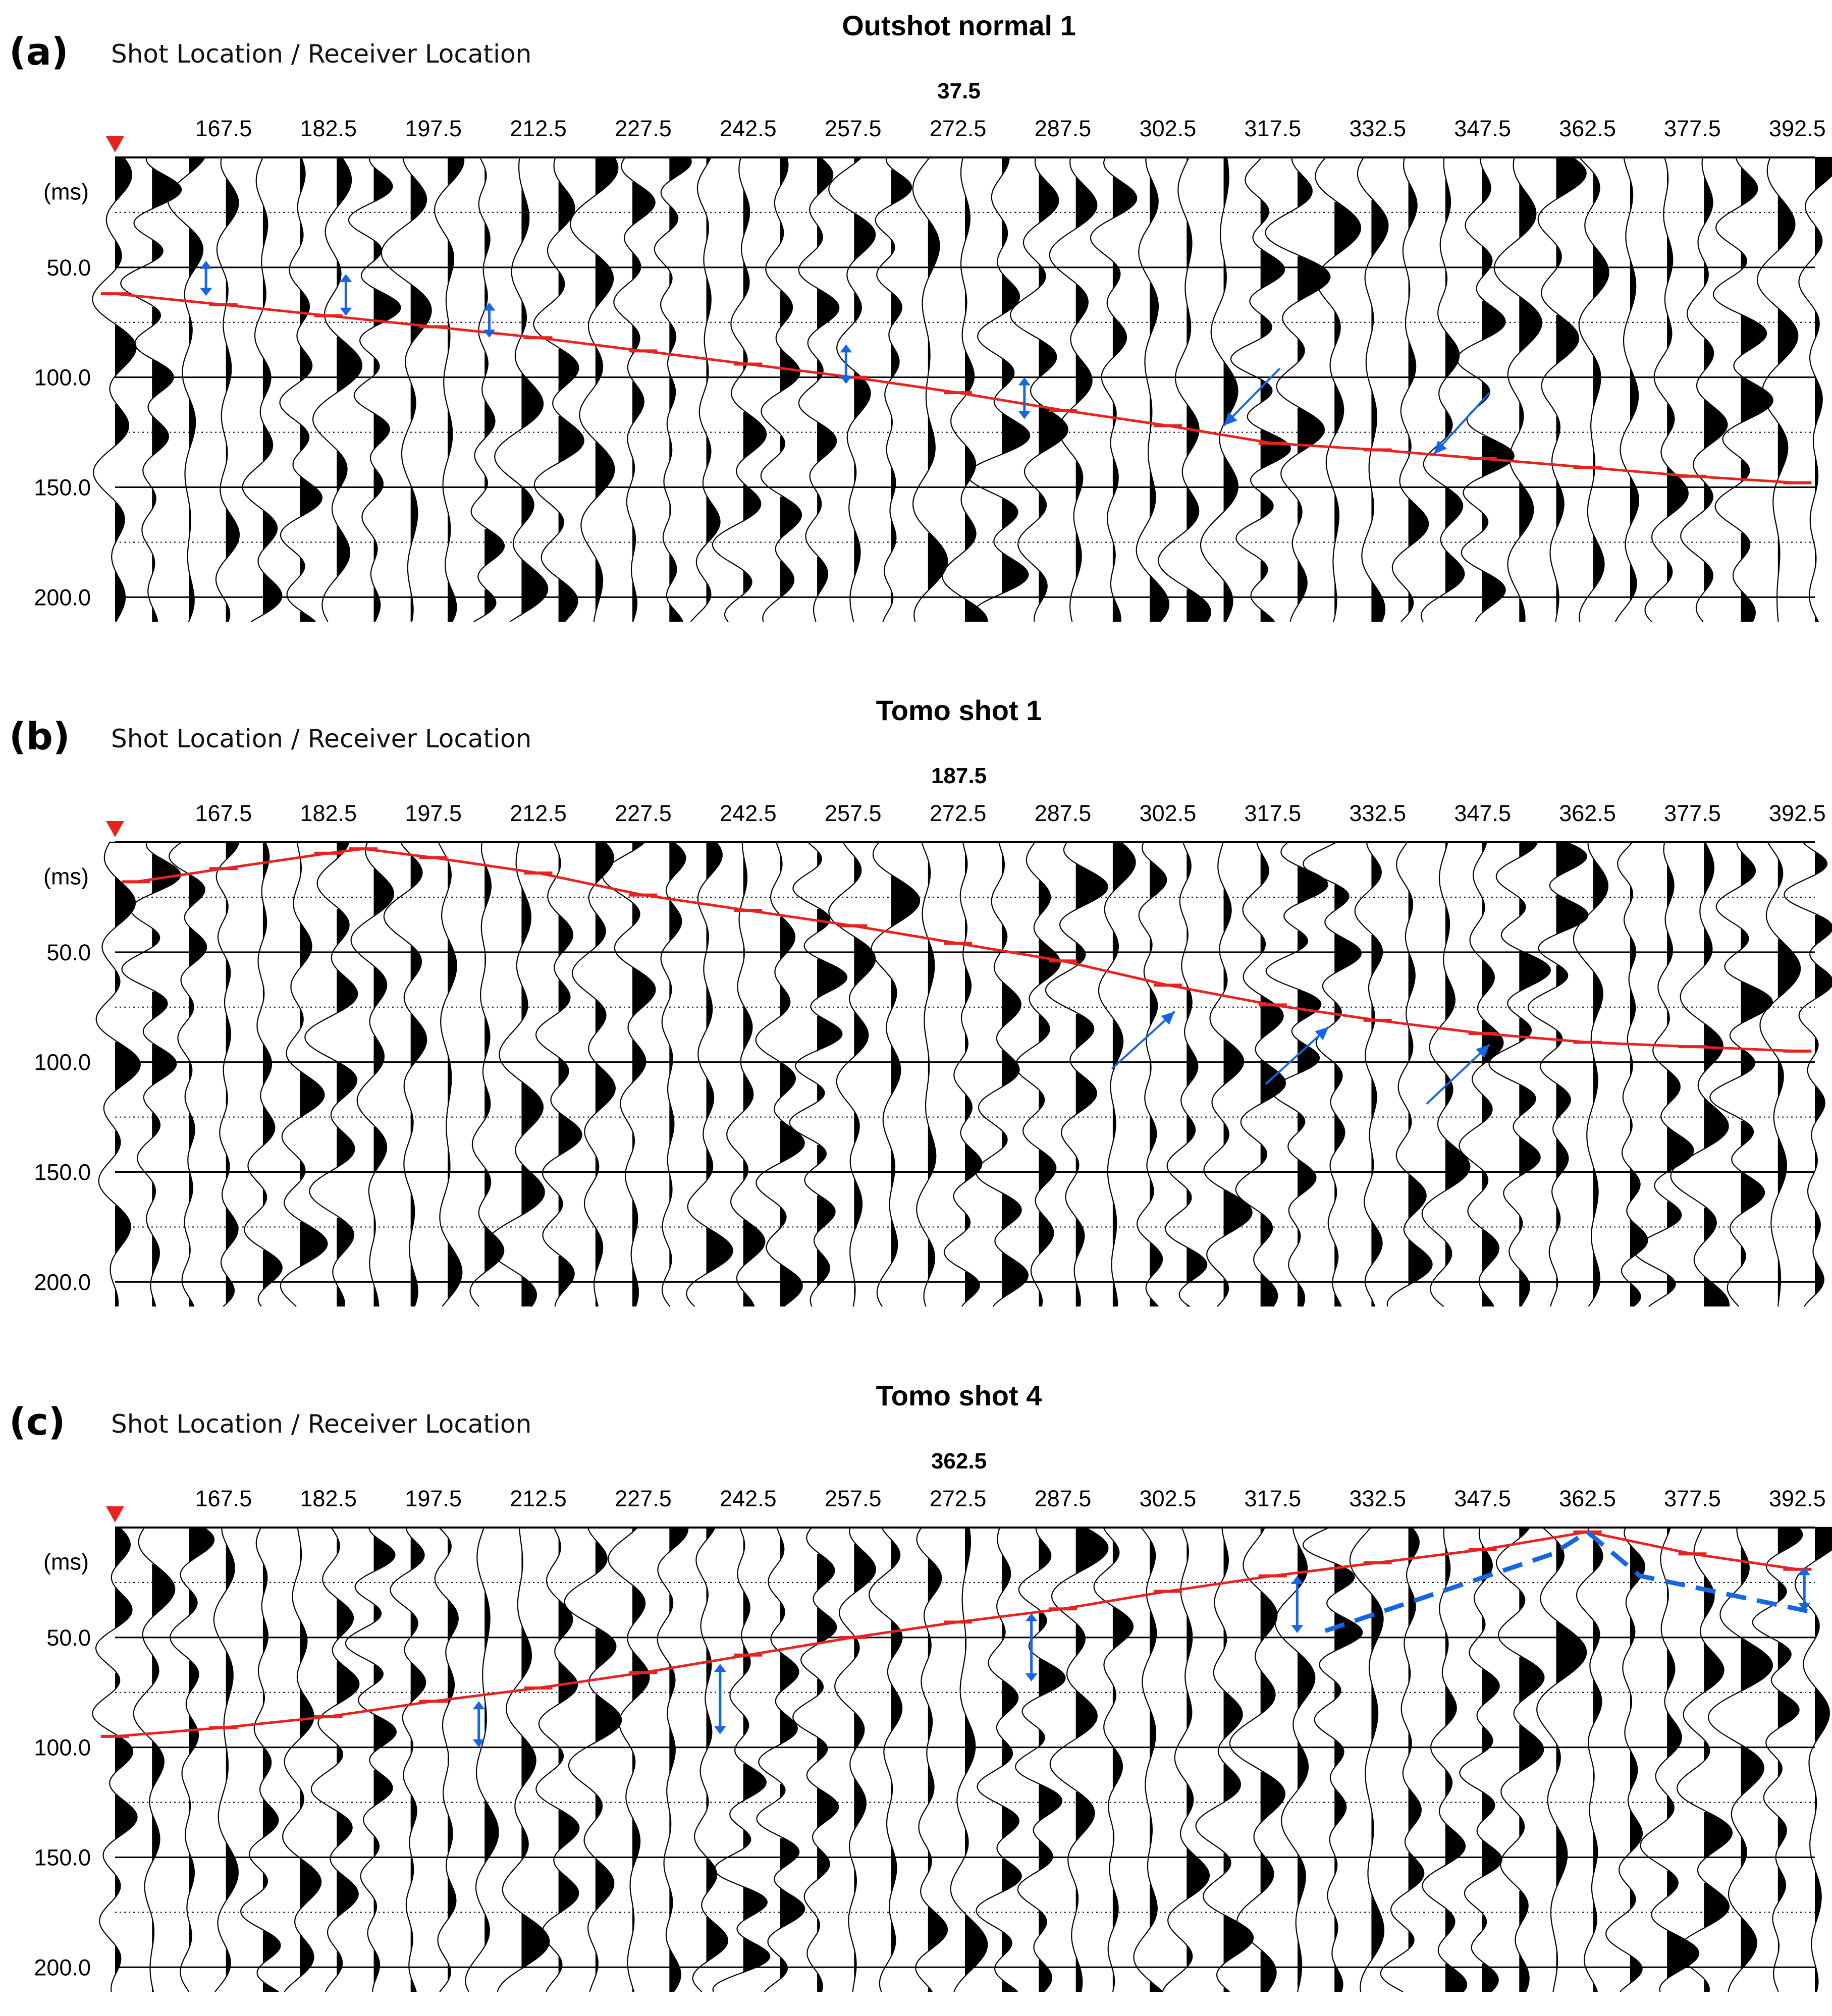 The height and width of the screenshot is (2016, 1832). I want to click on x-tick-label: 257.5, so click(853, 128).